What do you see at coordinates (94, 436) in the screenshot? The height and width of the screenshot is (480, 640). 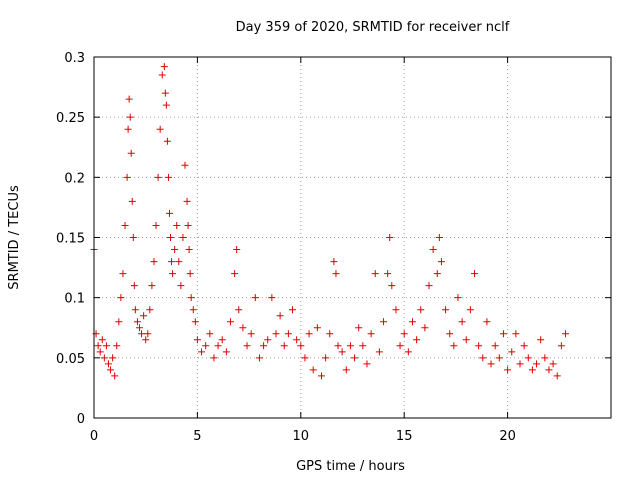 I see `x-tick-label: 0` at bounding box center [94, 436].